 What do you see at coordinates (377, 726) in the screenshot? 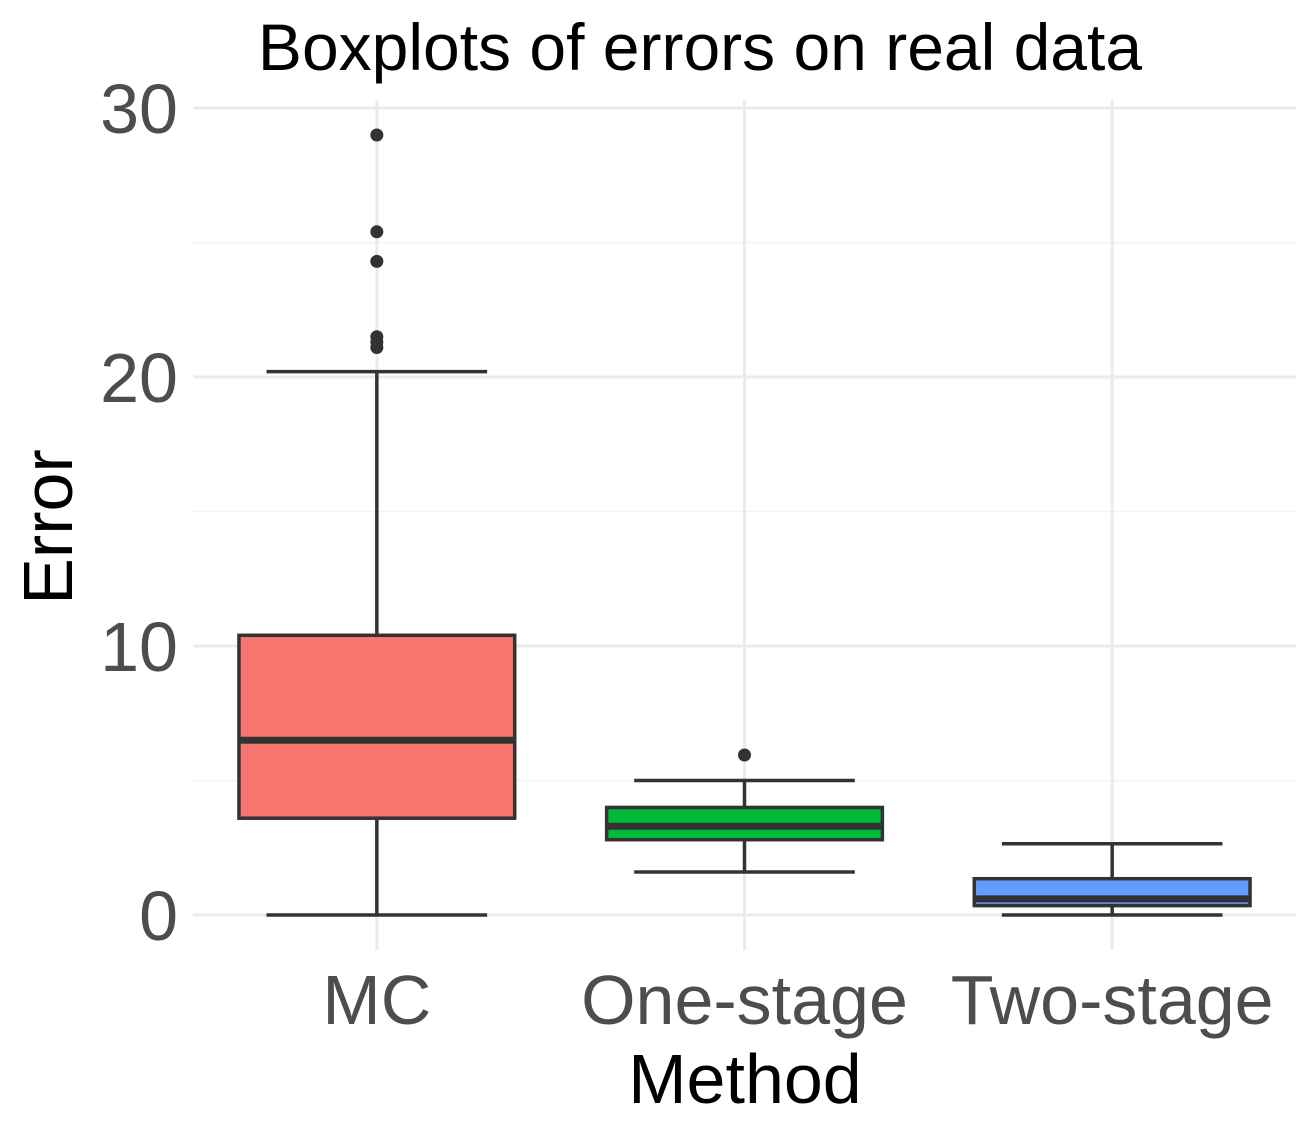
I see `box-iqr` at bounding box center [377, 726].